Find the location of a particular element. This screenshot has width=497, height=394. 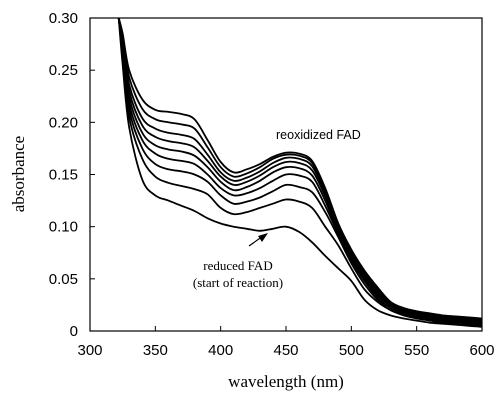

y-tick-label: 0 is located at coordinates (74, 331).